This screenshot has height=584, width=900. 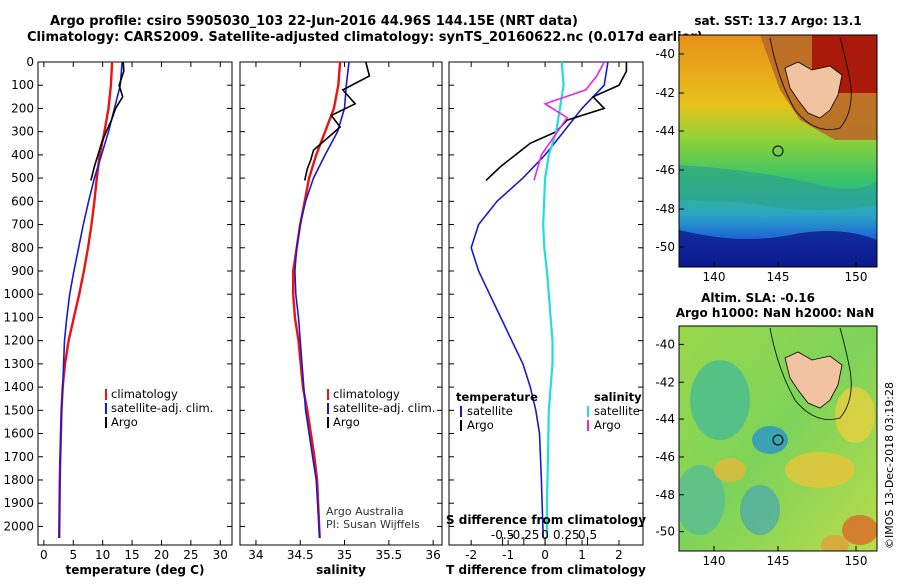 What do you see at coordinates (539, 300) in the screenshot?
I see `series-line-temperature-satellite` at bounding box center [539, 300].